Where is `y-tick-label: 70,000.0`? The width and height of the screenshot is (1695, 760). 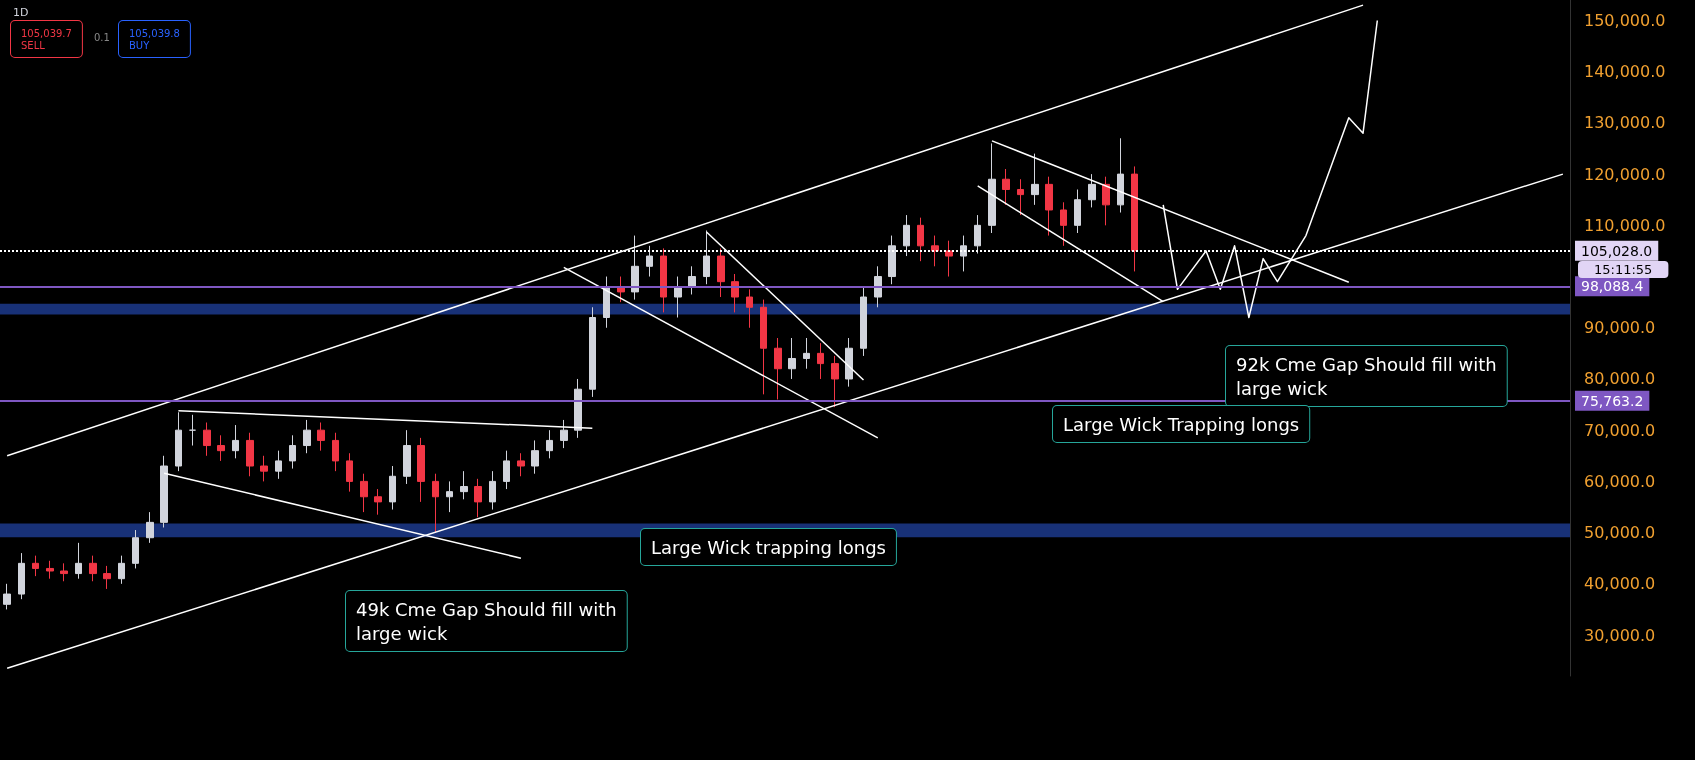
y-tick-label: 70,000.0 is located at coordinates (1620, 430).